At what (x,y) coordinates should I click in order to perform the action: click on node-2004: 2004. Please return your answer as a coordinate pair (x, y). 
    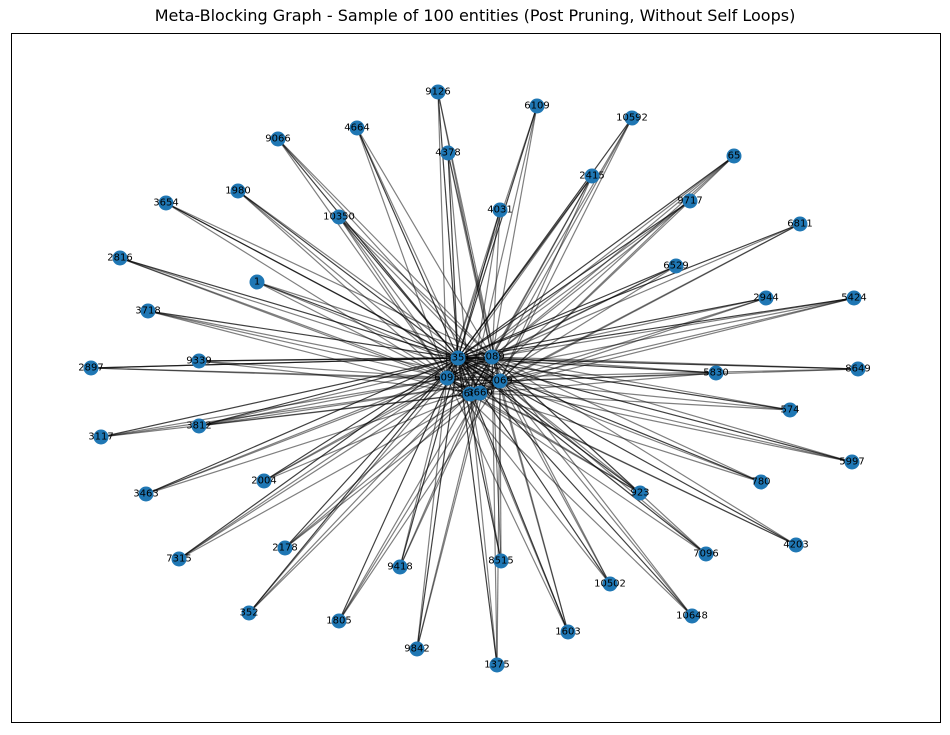
    Looking at the image, I should click on (264, 481).